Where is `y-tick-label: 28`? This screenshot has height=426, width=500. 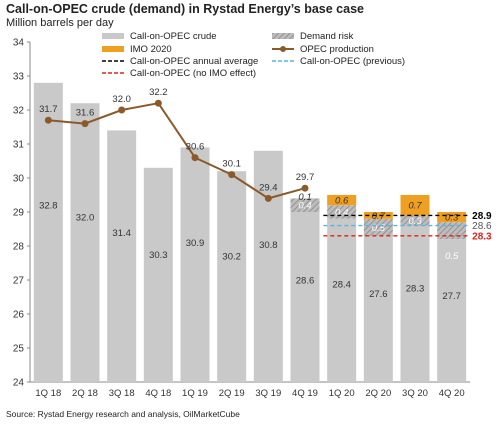
y-tick-label: 28 is located at coordinates (19, 247).